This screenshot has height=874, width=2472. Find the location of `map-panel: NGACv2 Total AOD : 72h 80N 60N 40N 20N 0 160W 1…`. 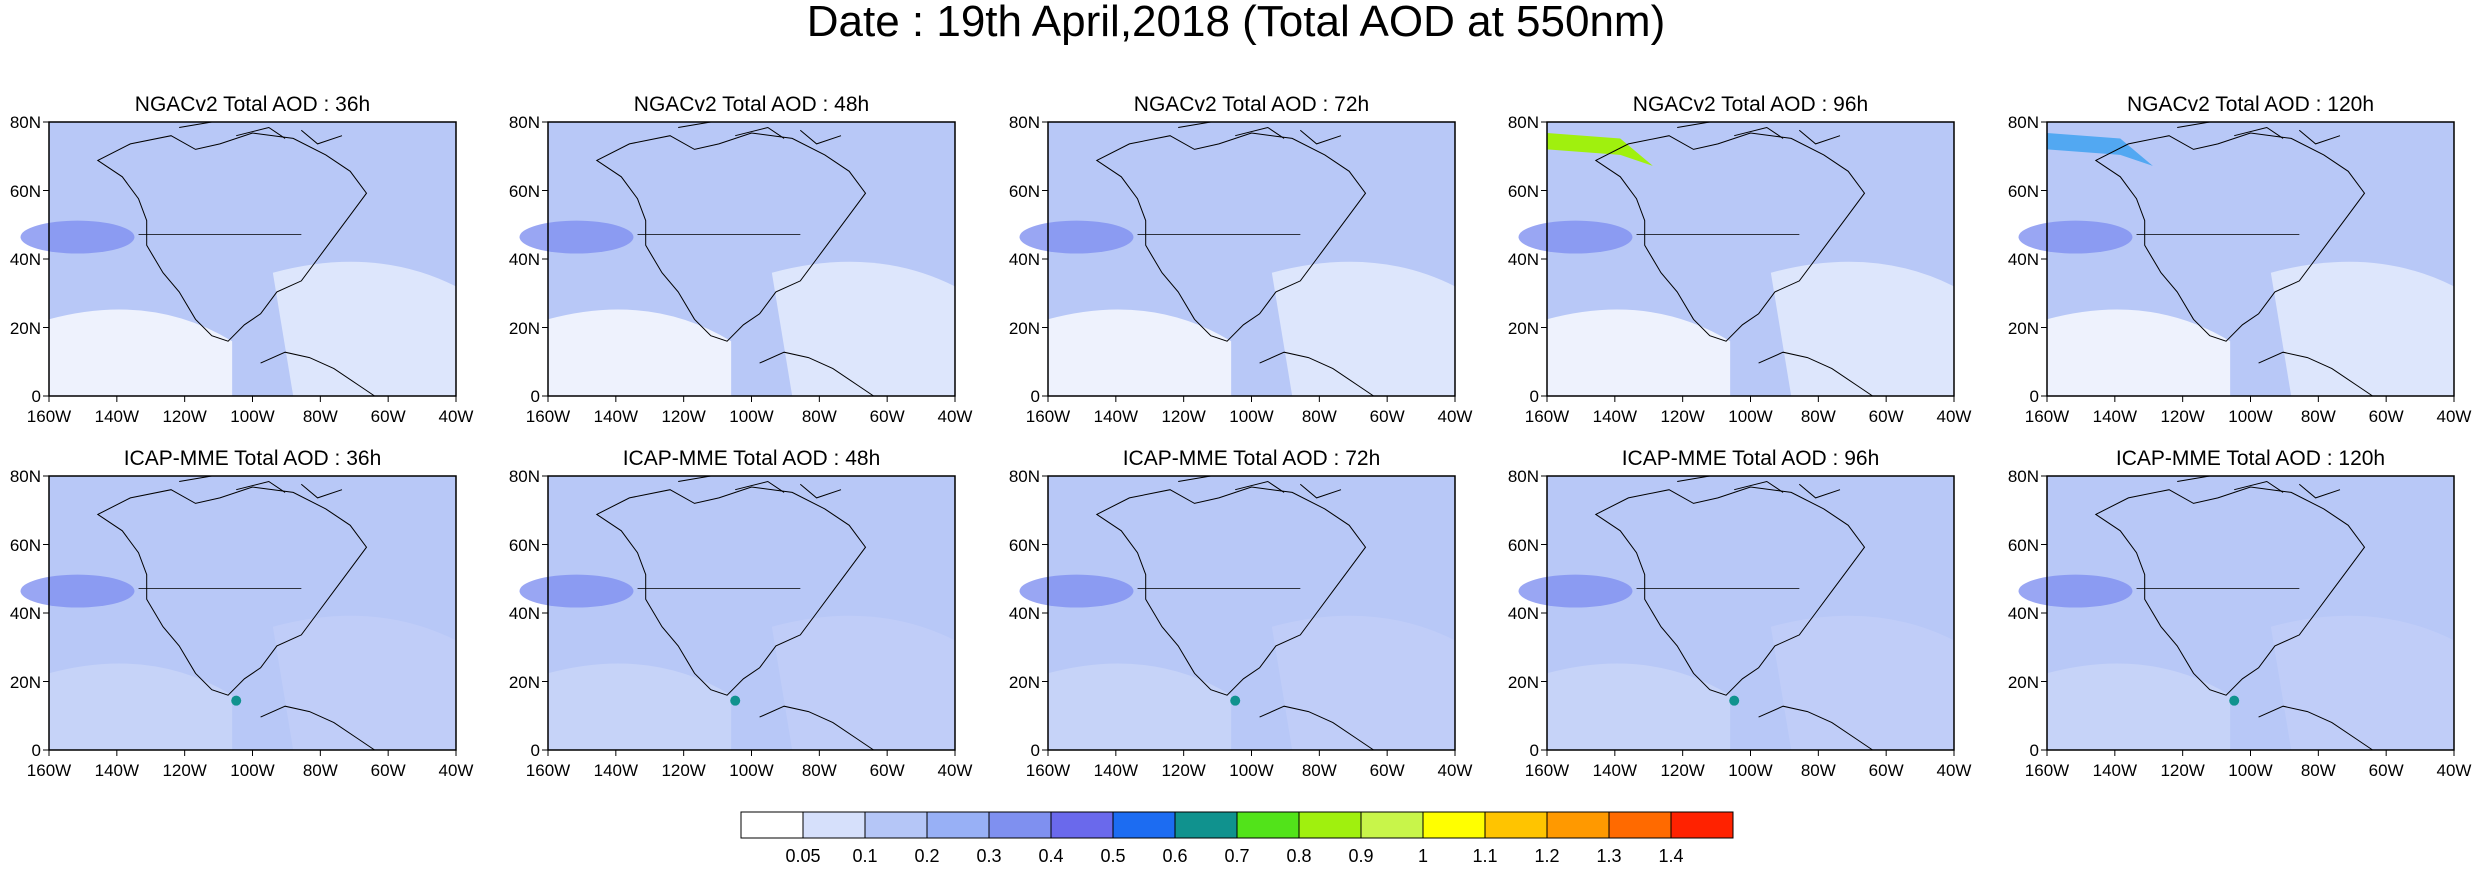

map-panel: NGACv2 Total AOD : 72h 80N 60N 40N 20N 0 160W 1… is located at coordinates (1251, 263).